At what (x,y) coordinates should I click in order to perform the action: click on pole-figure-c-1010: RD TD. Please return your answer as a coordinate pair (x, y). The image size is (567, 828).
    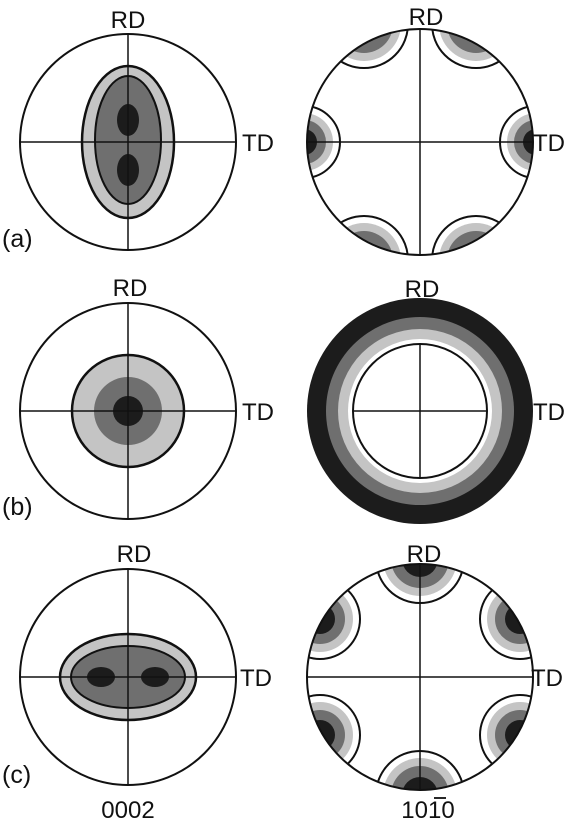
    Looking at the image, I should click on (434, 666).